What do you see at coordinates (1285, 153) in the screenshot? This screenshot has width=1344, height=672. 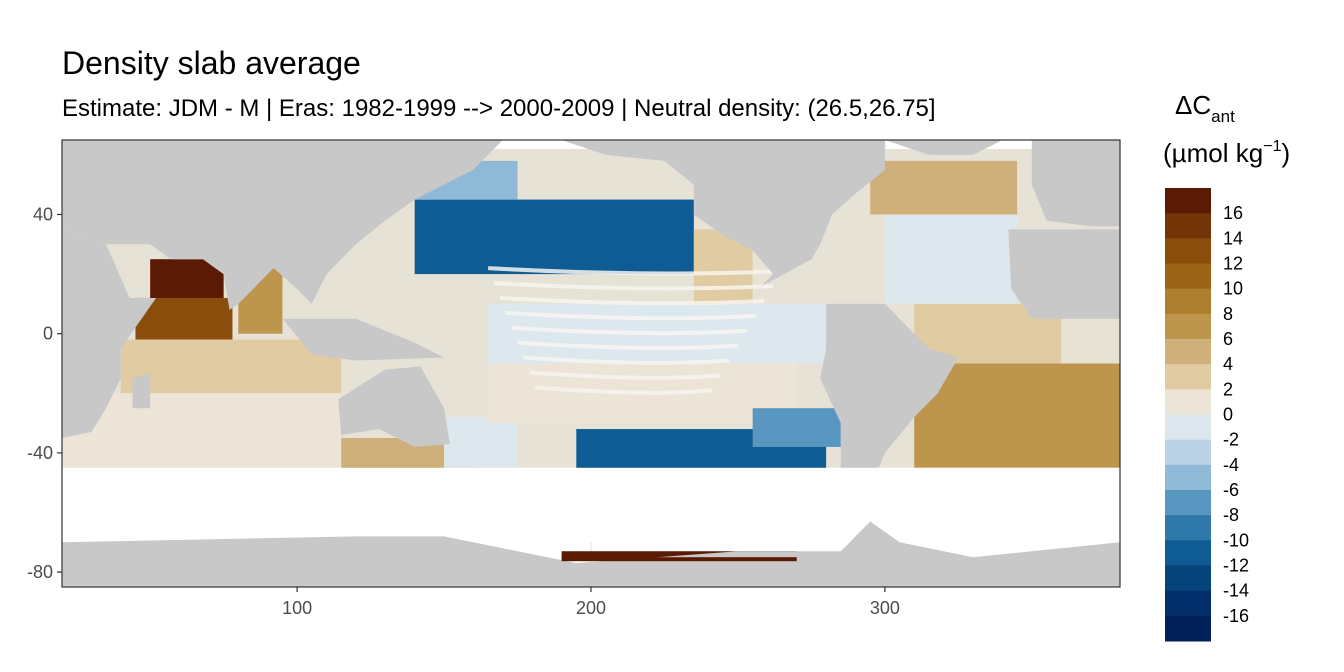 I see `legend-units-suffix: )` at bounding box center [1285, 153].